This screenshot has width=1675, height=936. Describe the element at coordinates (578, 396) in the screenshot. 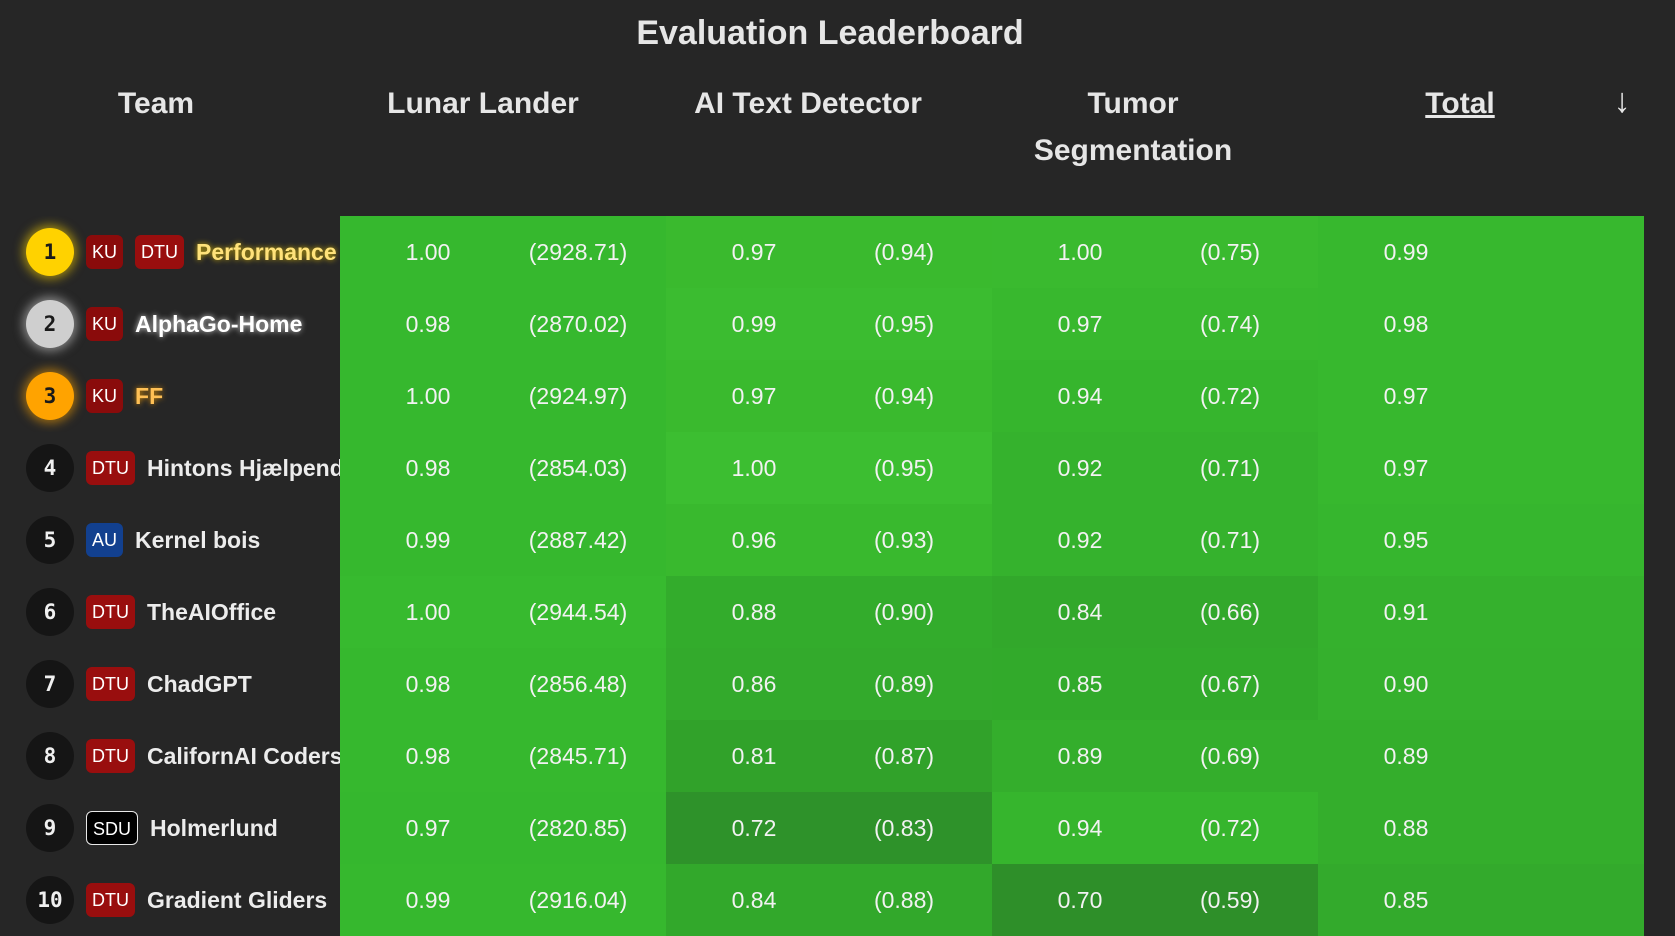

I see `lunar-raw-score: (2924.97)` at that location.